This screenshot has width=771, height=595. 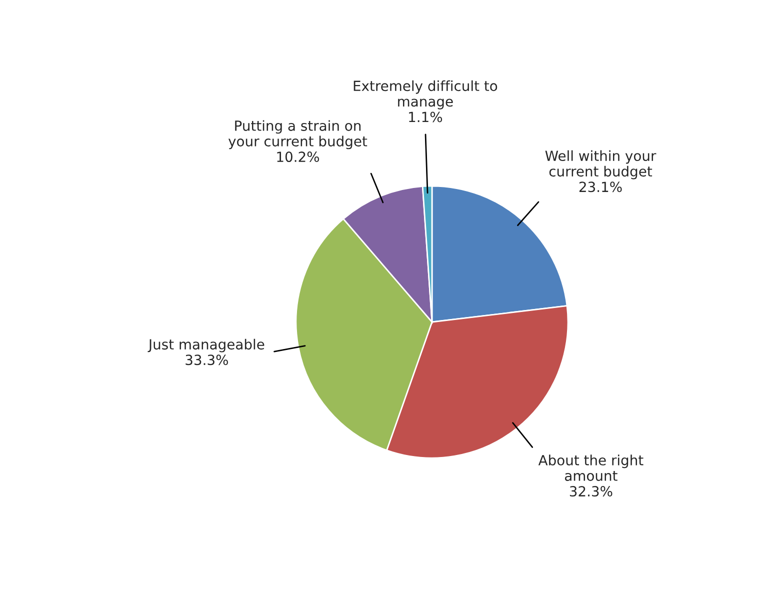 What do you see at coordinates (298, 135) in the screenshot?
I see `slice-label: Putting a strain on your current budget` at bounding box center [298, 135].